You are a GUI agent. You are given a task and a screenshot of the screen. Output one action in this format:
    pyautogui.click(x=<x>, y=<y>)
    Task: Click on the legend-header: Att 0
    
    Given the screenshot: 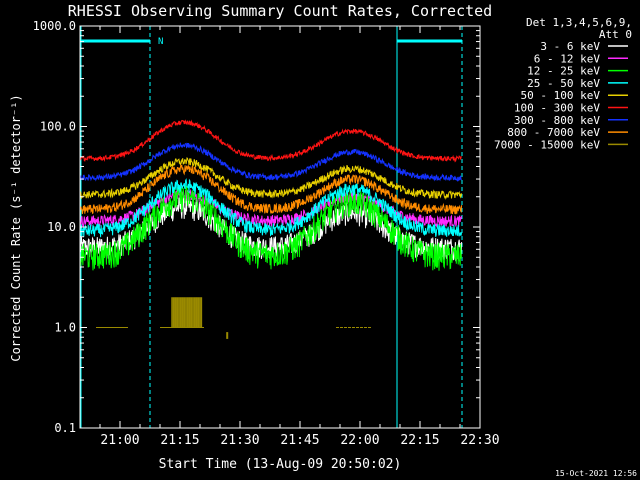 What is the action you would take?
    pyautogui.click(x=615, y=34)
    